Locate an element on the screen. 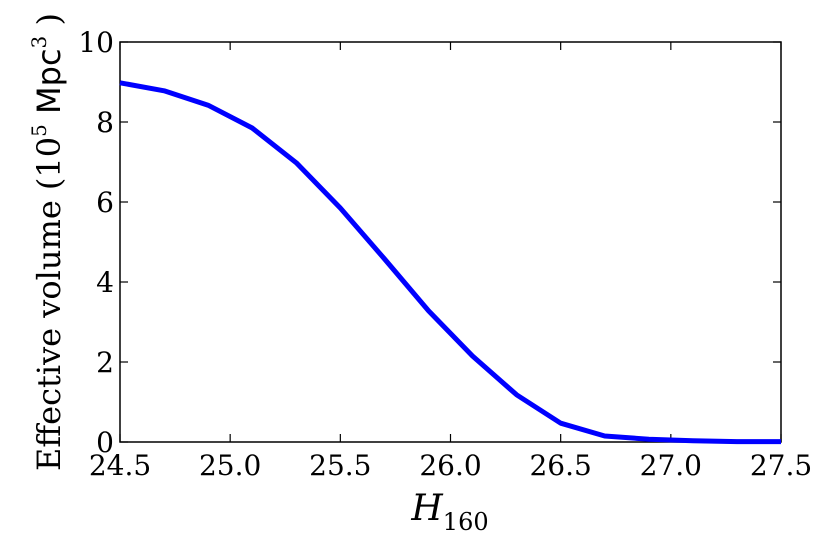  x-axis-label: H160 is located at coordinates (449, 512).